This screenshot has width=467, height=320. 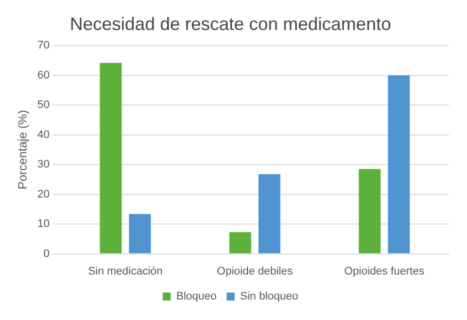 I want to click on y-tick-label: 70, so click(x=43, y=46).